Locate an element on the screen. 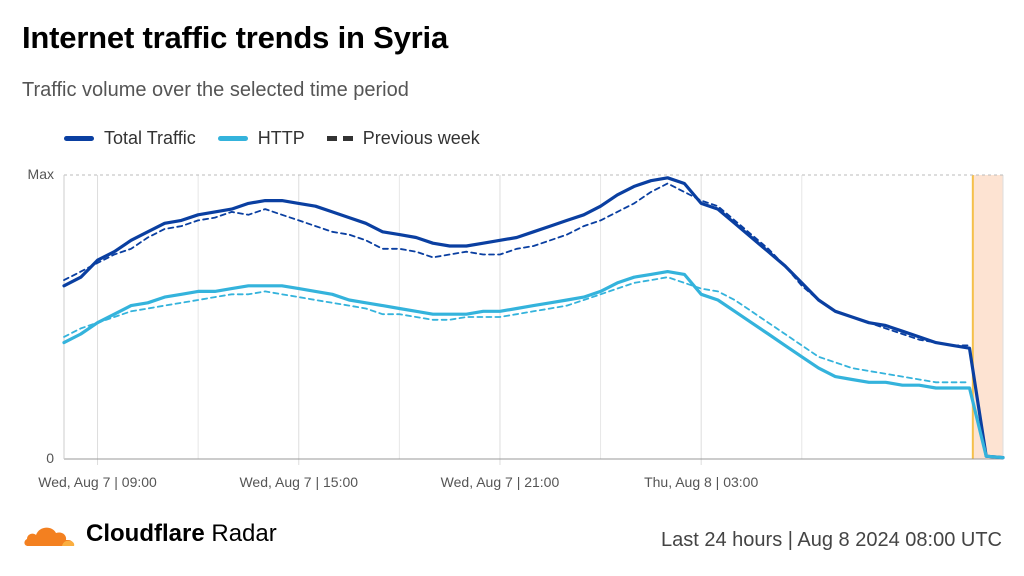 The height and width of the screenshot is (576, 1024). brand-name-bold: Cloudflare is located at coordinates (145, 533).